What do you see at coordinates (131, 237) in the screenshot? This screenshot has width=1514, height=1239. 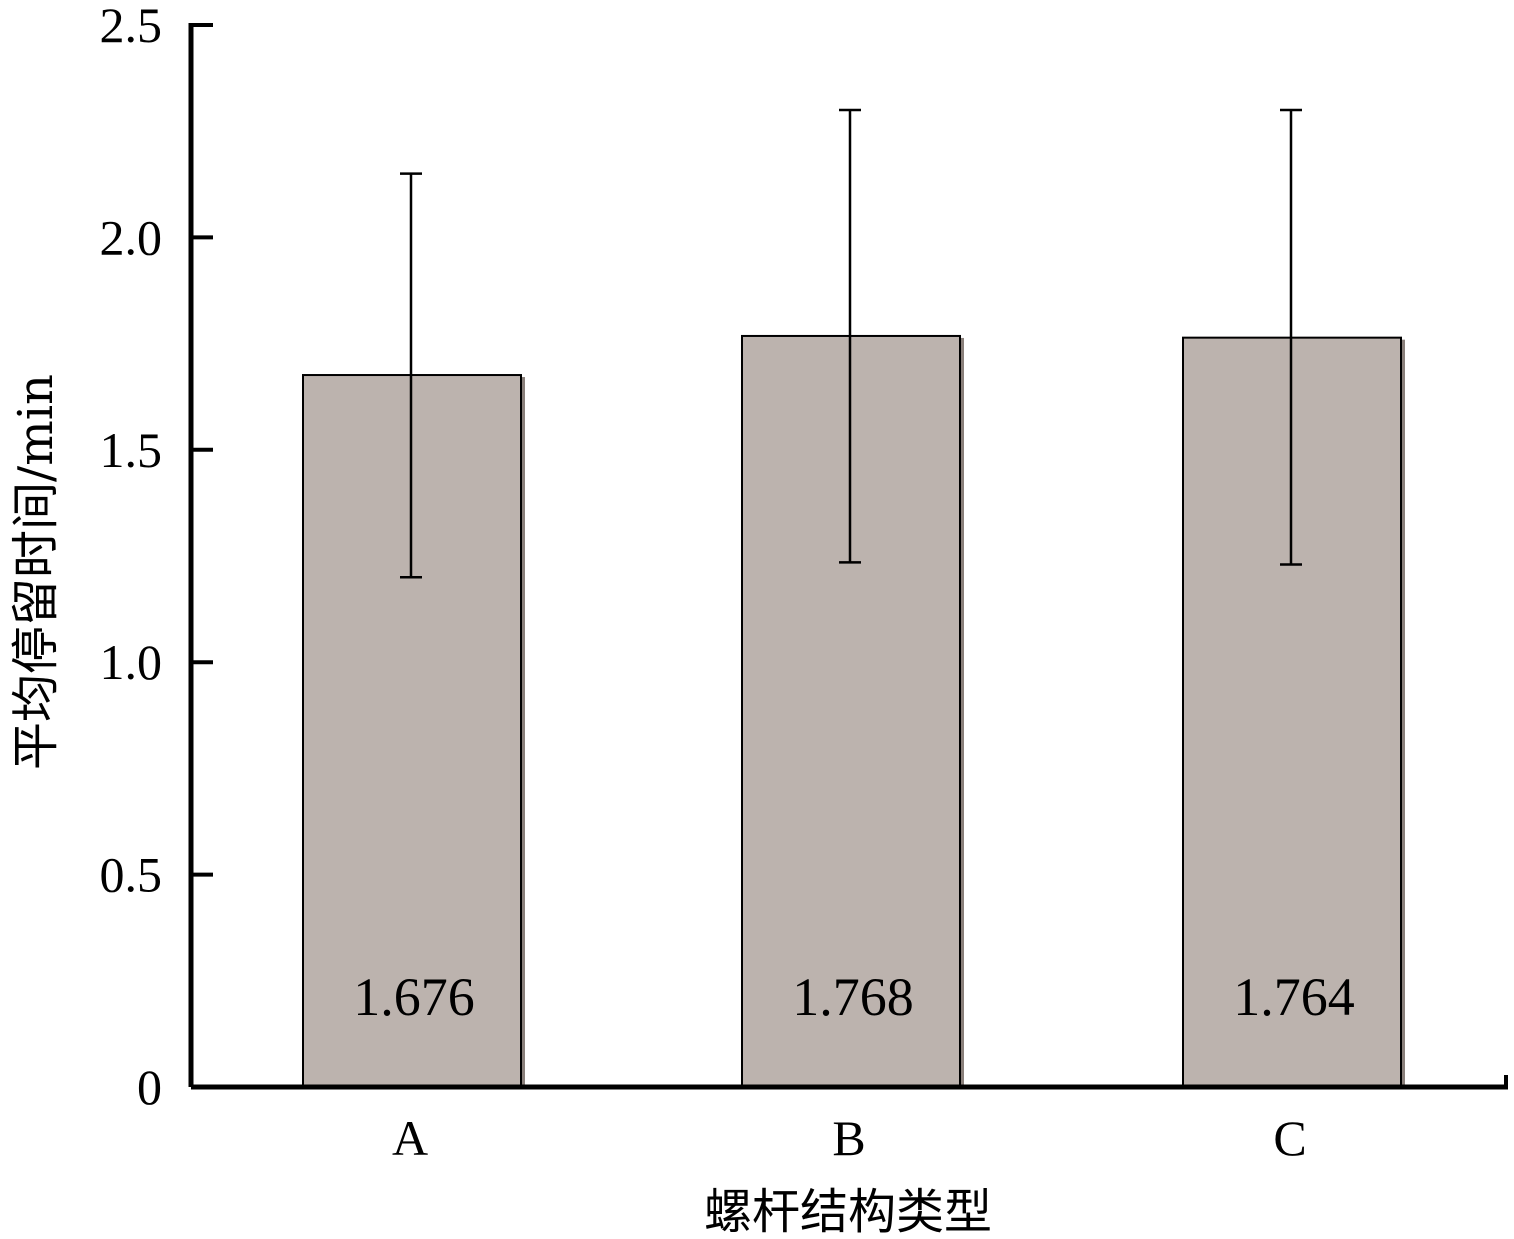 I see `y-tick-label: 2.0` at bounding box center [131, 237].